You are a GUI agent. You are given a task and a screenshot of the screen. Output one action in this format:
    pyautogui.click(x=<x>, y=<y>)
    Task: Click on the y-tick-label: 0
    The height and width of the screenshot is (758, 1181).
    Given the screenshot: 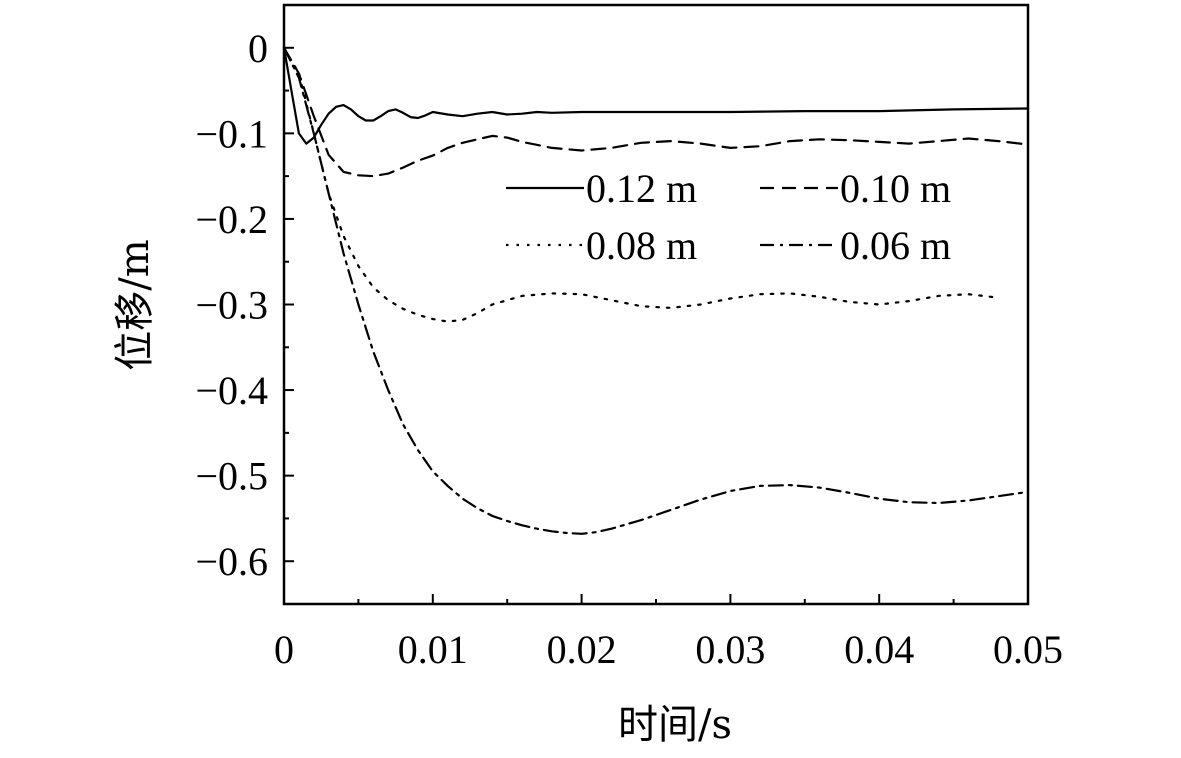 What is the action you would take?
    pyautogui.click(x=258, y=48)
    